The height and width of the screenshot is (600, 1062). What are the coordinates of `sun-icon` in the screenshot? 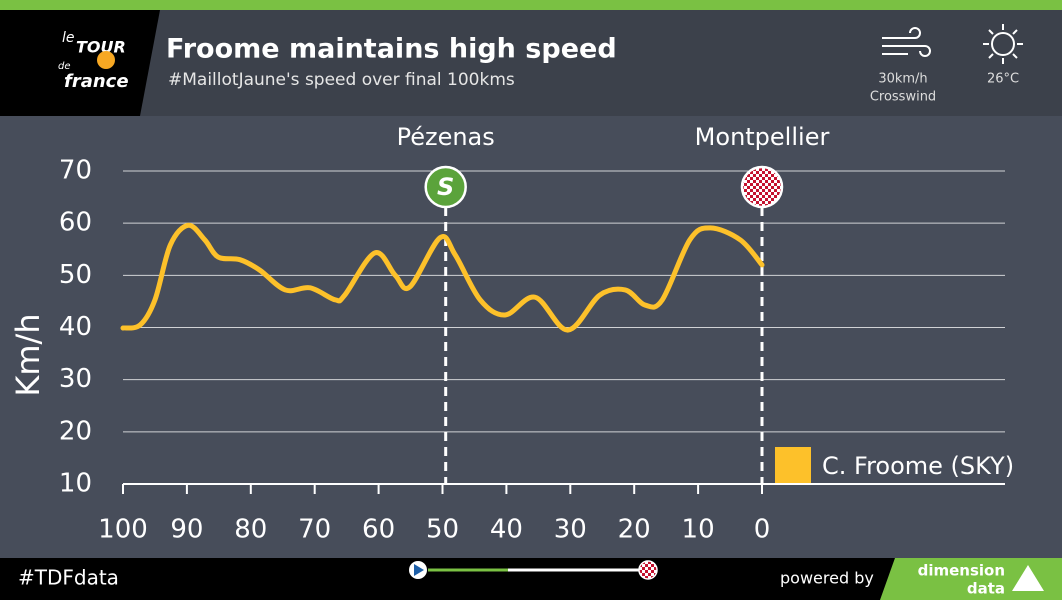 It's located at (1003, 44).